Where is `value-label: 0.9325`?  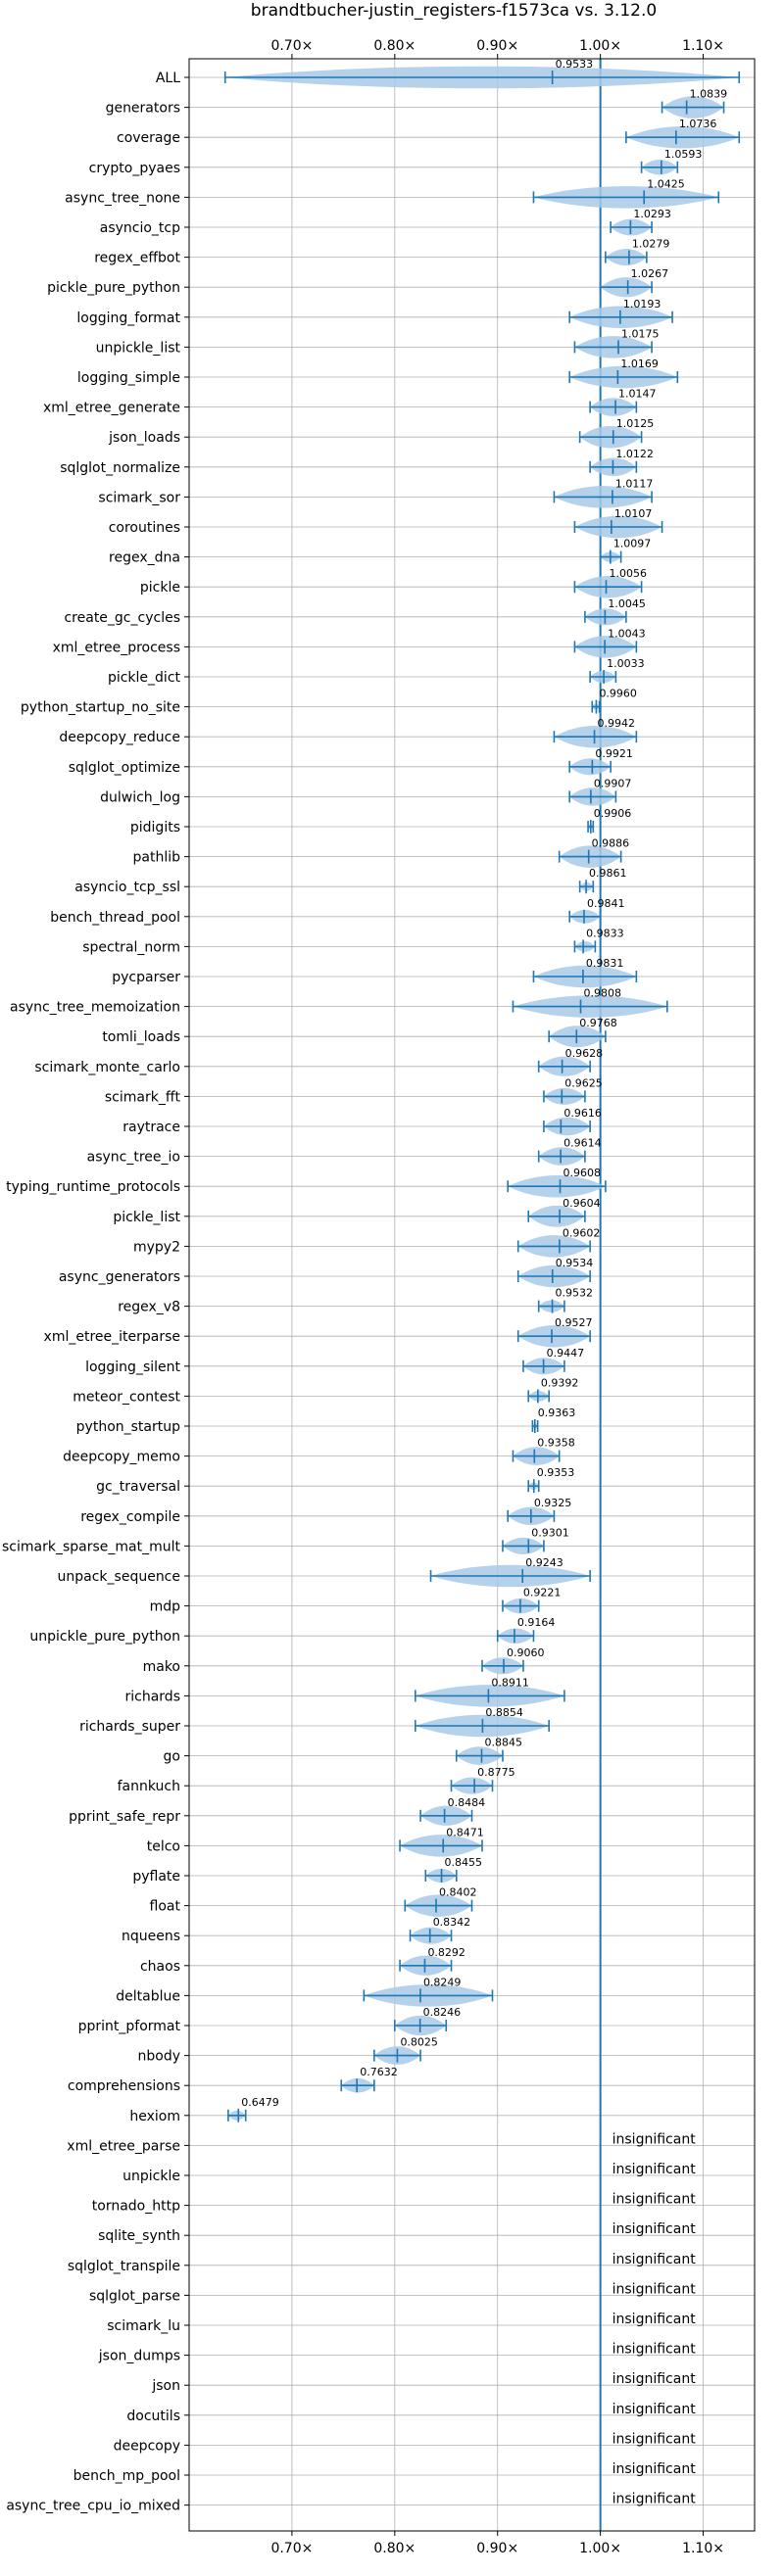 value-label: 0.9325 is located at coordinates (553, 1503).